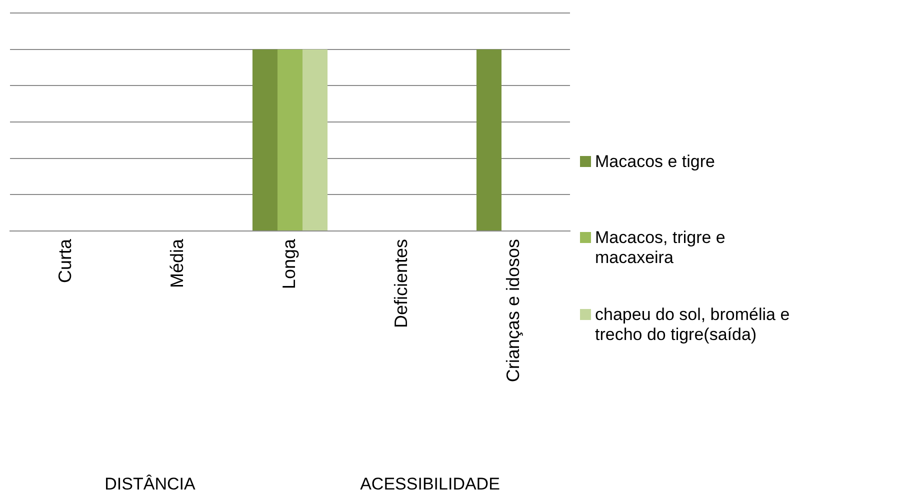 Image resolution: width=915 pixels, height=502 pixels. What do you see at coordinates (150, 484) in the screenshot?
I see `text: DISTÂNCIA` at bounding box center [150, 484].